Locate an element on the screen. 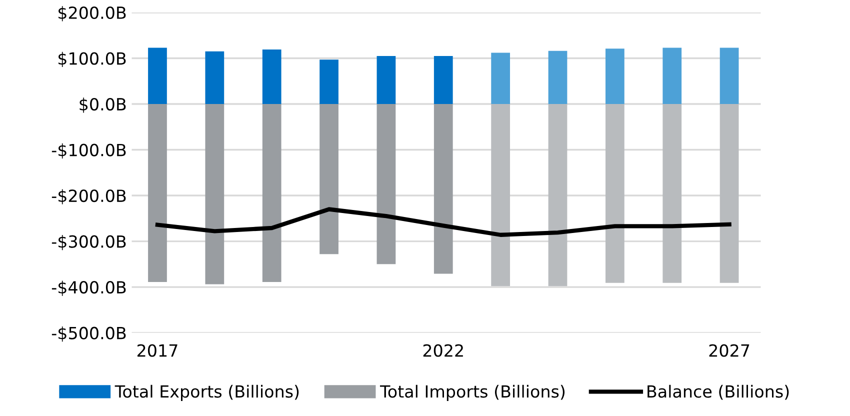  x-tick-label: 2027 is located at coordinates (729, 350).